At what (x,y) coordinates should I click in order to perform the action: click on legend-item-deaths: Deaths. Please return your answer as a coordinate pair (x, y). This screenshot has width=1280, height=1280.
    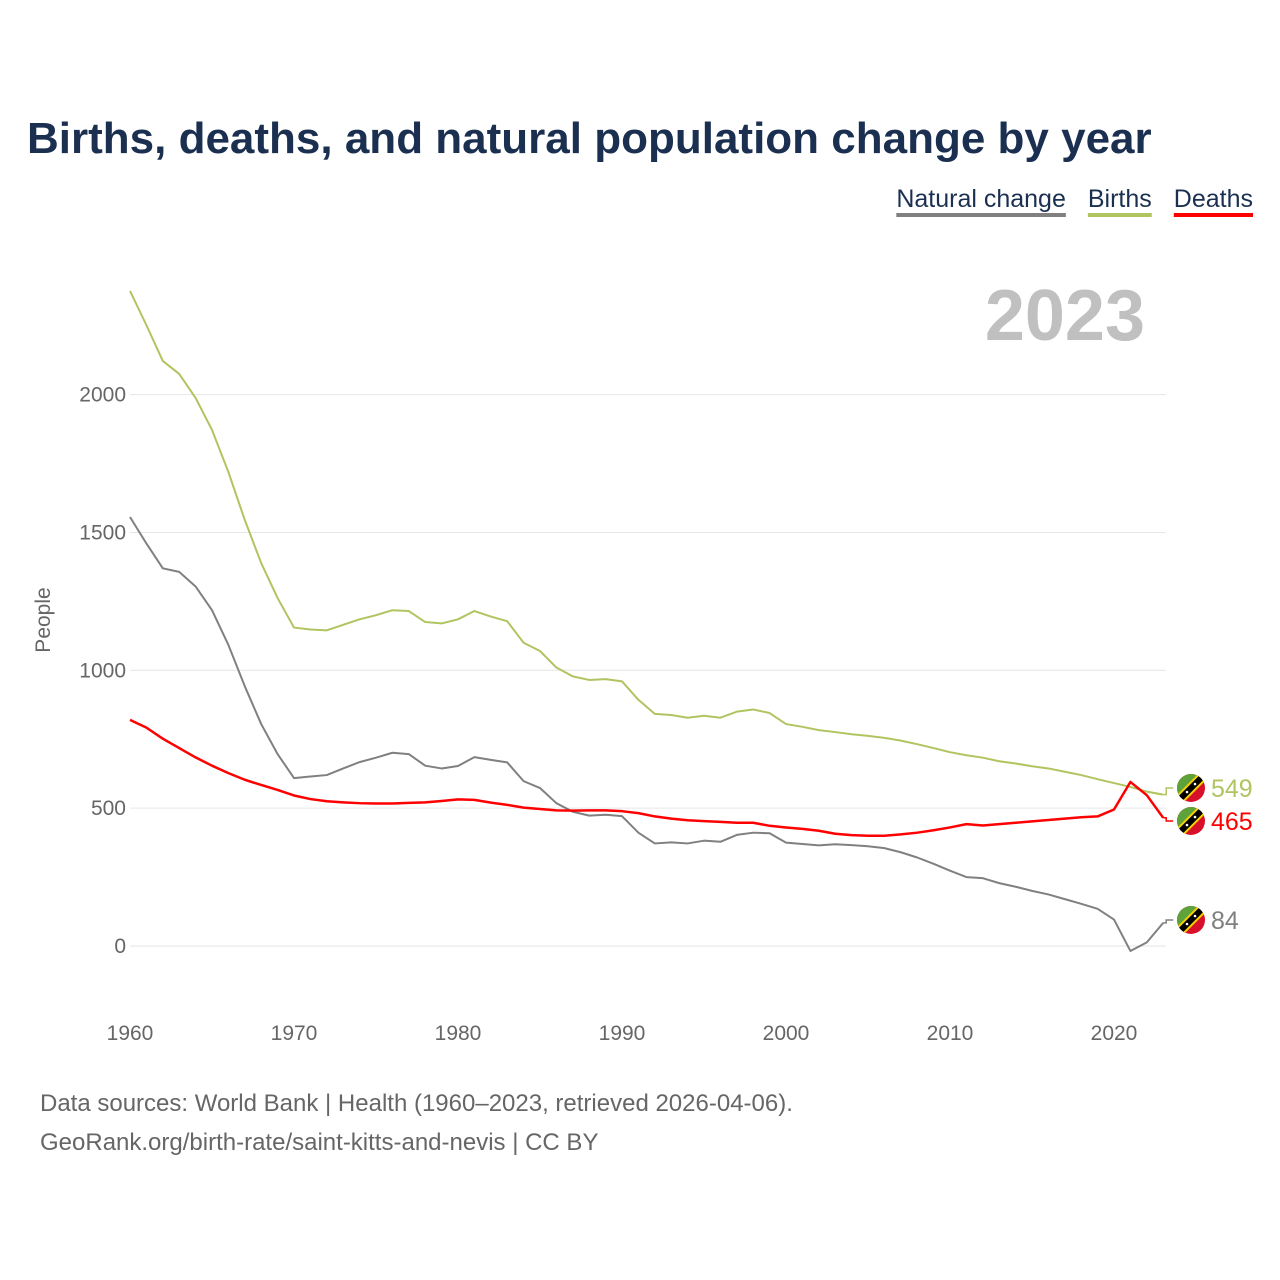
    Looking at the image, I should click on (1213, 199).